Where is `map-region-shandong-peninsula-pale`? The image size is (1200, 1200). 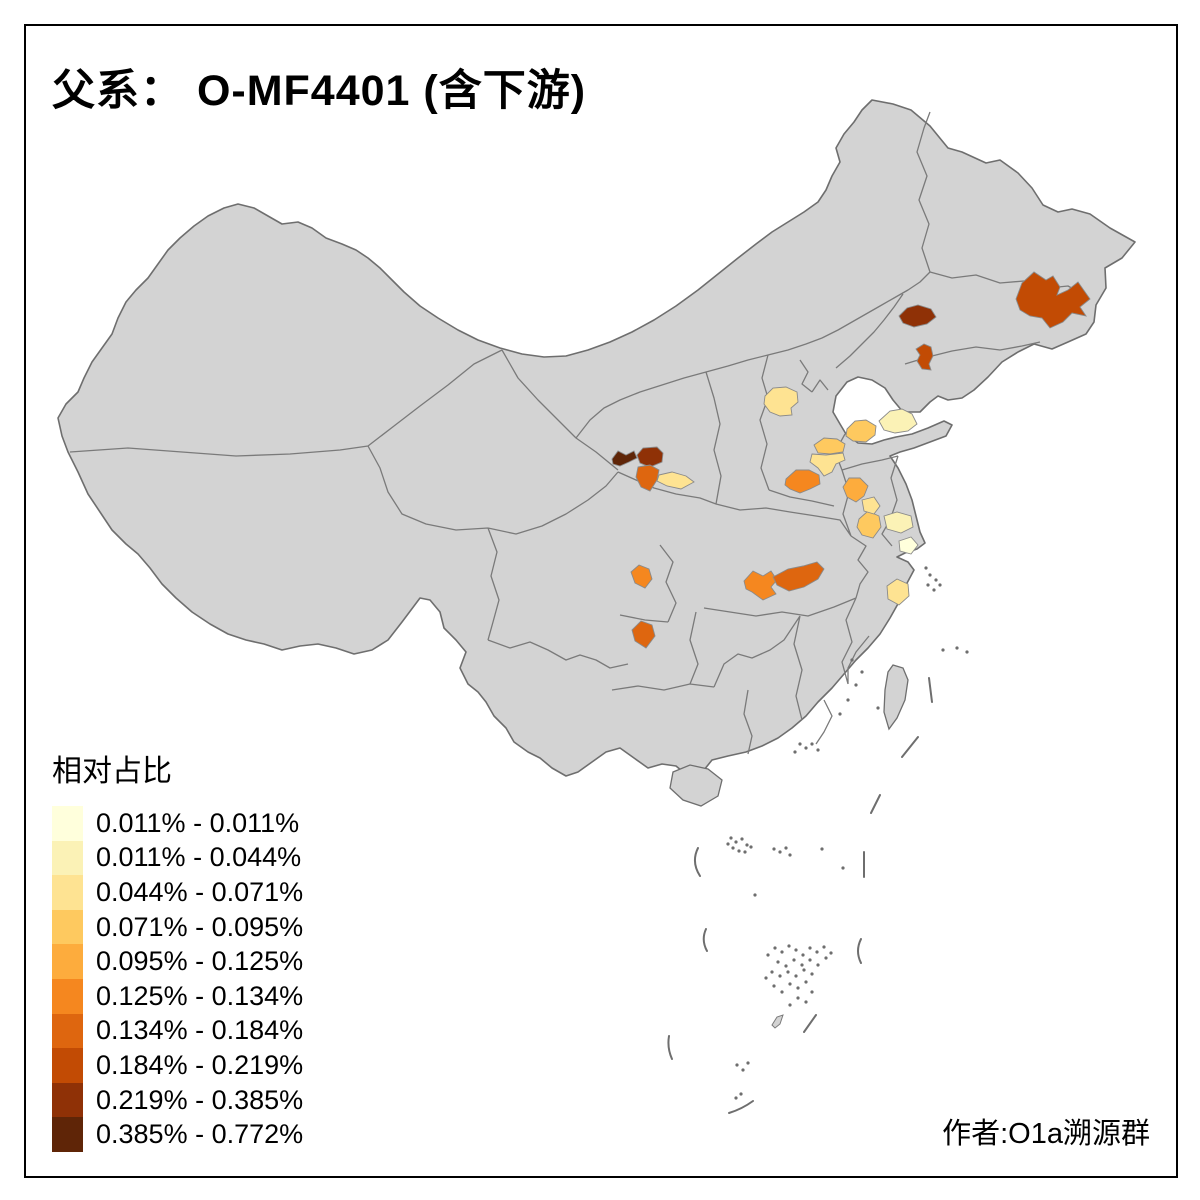
map-region-shandong-peninsula-pale is located at coordinates (898, 421).